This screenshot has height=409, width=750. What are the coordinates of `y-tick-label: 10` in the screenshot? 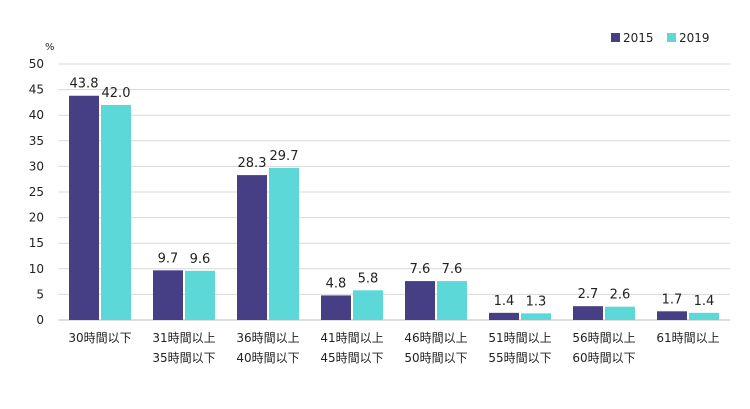 It's located at (36, 269).